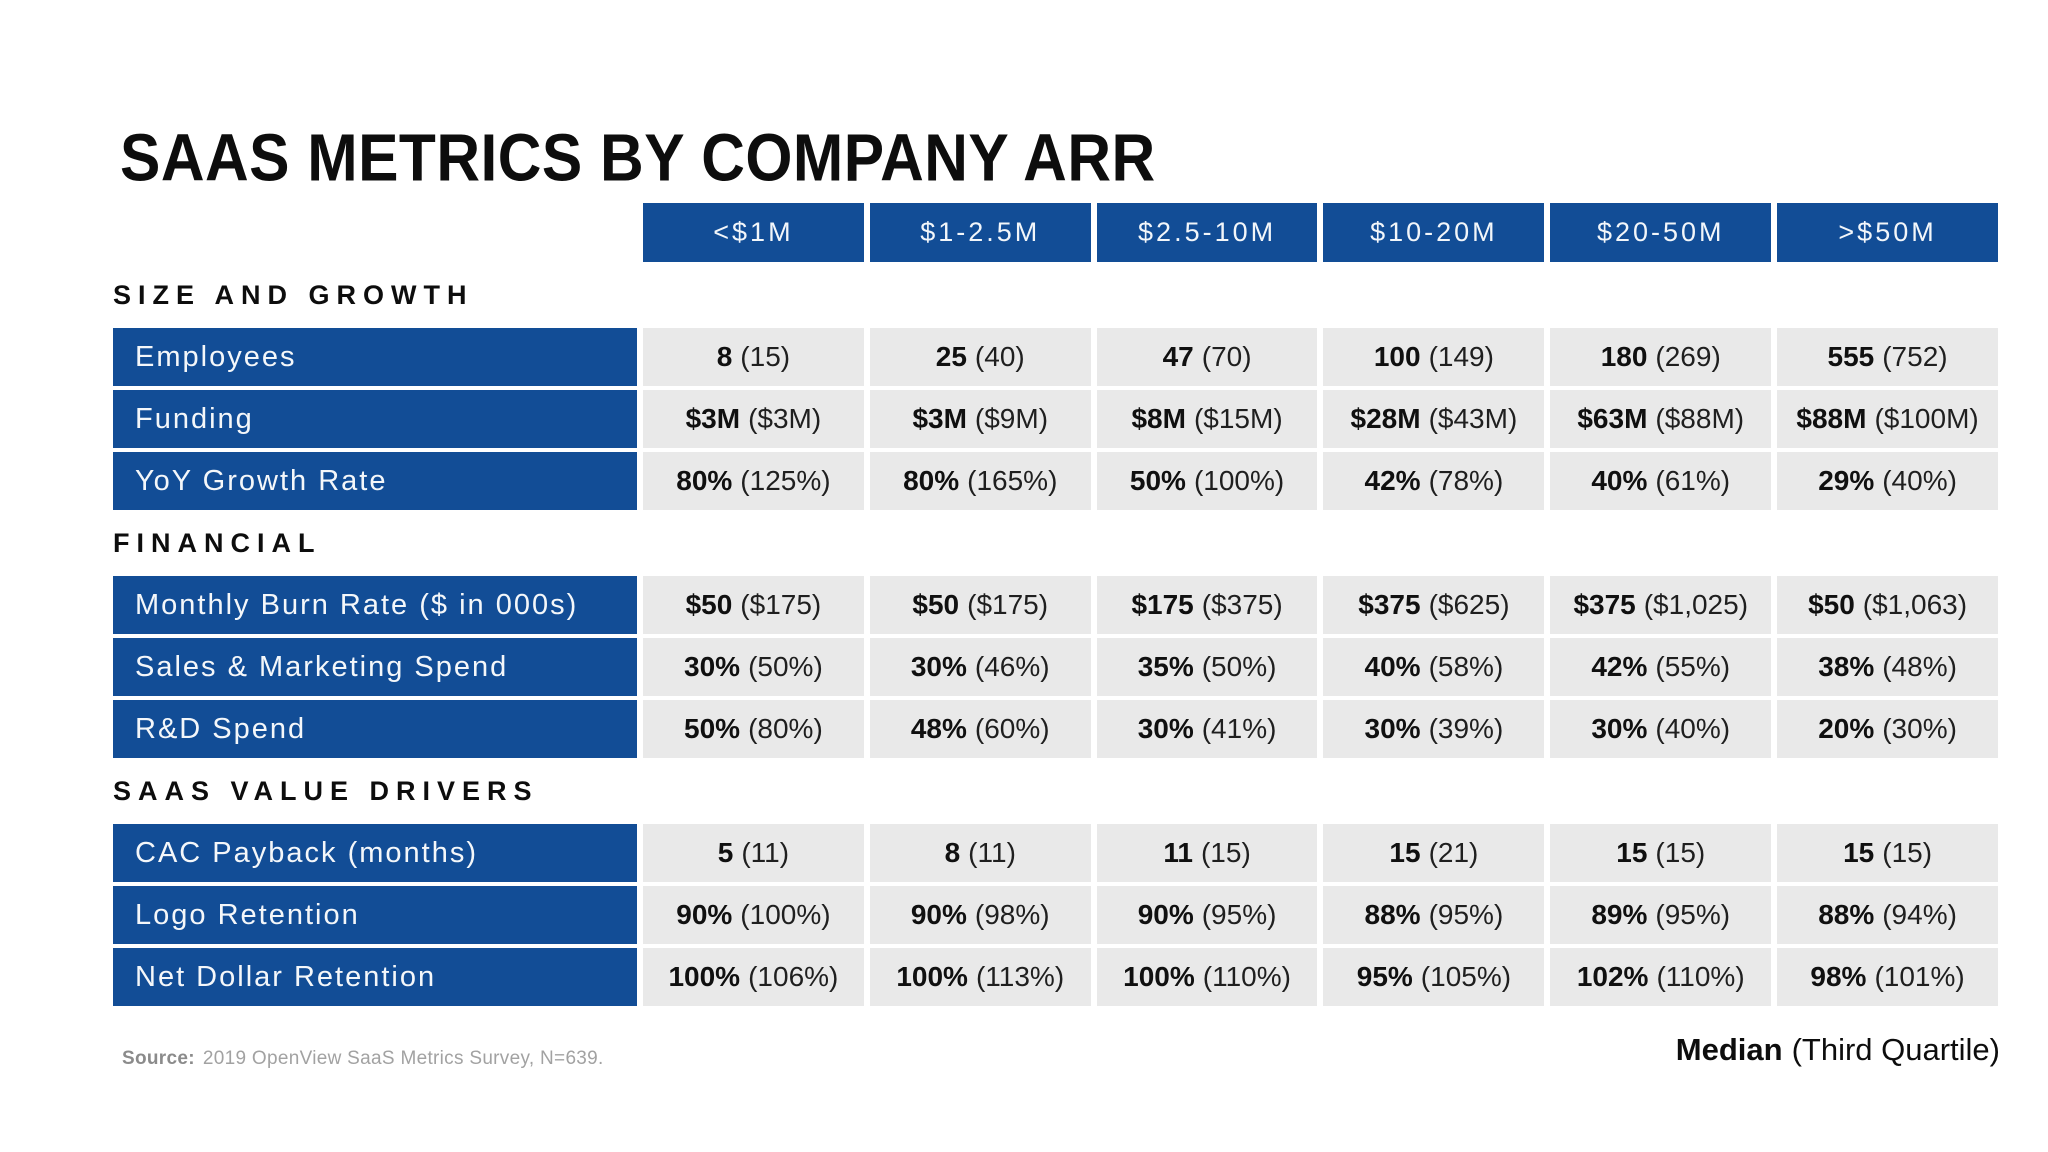 The height and width of the screenshot is (1152, 2048). I want to click on row-label: Logo Retention, so click(375, 915).